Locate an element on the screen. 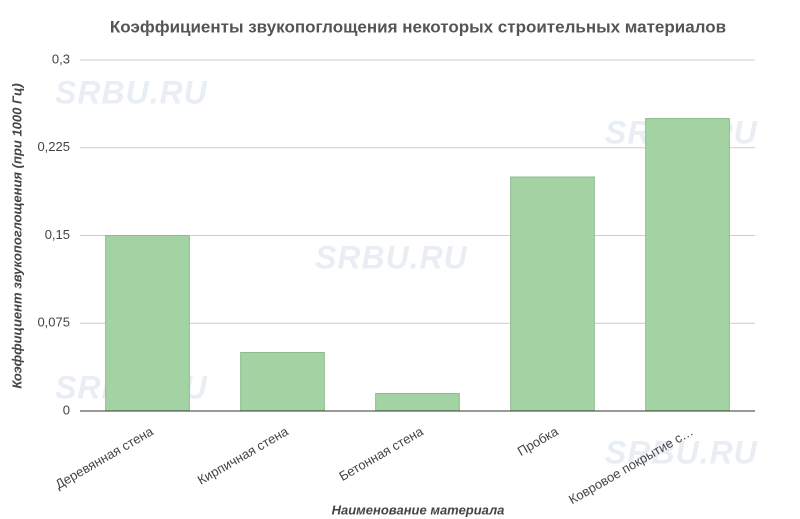 This screenshot has width=800, height=519. x-tick-label: Бетонная стена is located at coordinates (381, 453).